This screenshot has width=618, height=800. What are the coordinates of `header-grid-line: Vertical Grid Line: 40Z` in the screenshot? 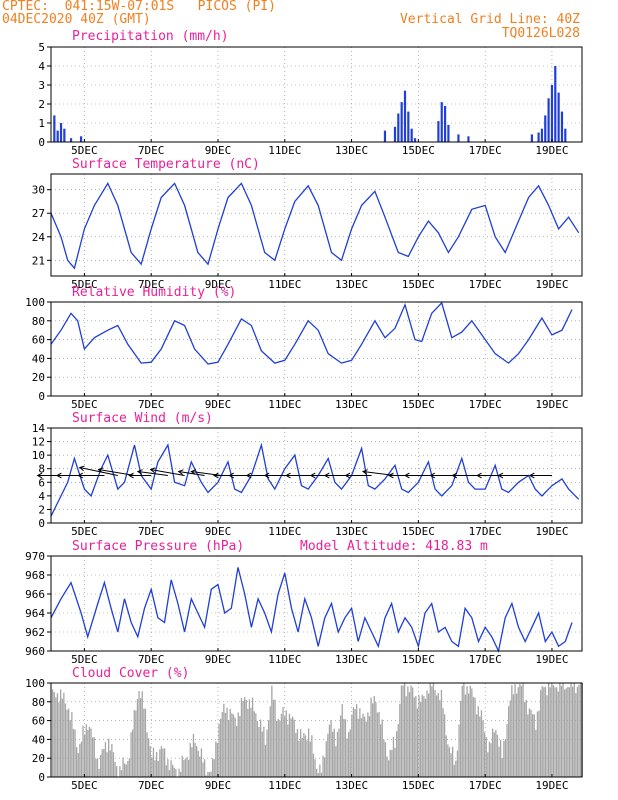 It's located at (489, 19).